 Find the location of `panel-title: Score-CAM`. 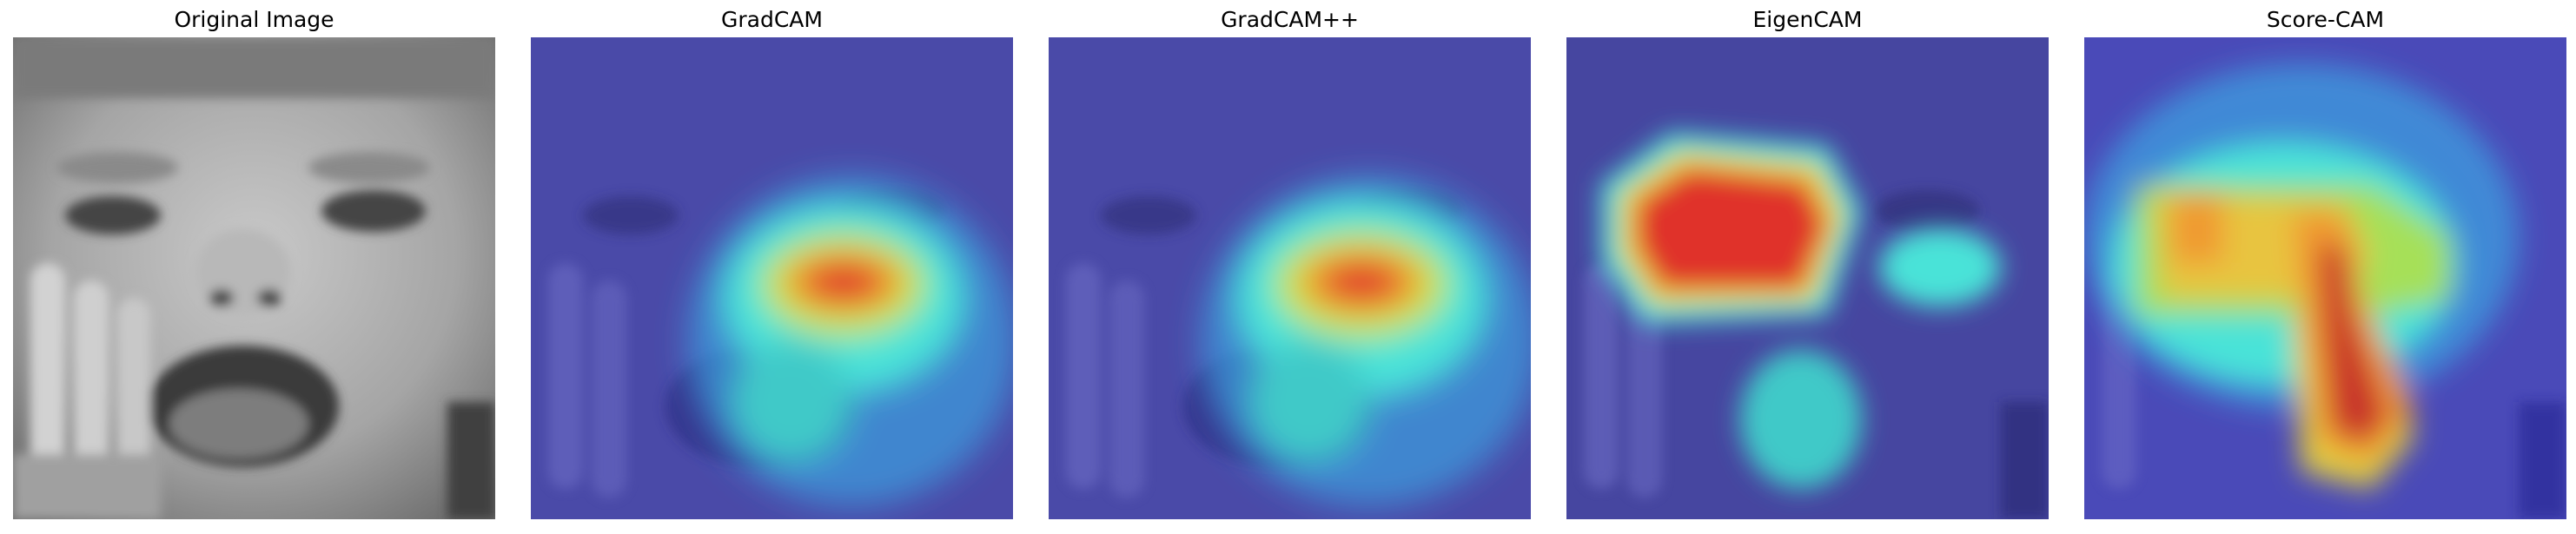

panel-title: Score-CAM is located at coordinates (2325, 20).